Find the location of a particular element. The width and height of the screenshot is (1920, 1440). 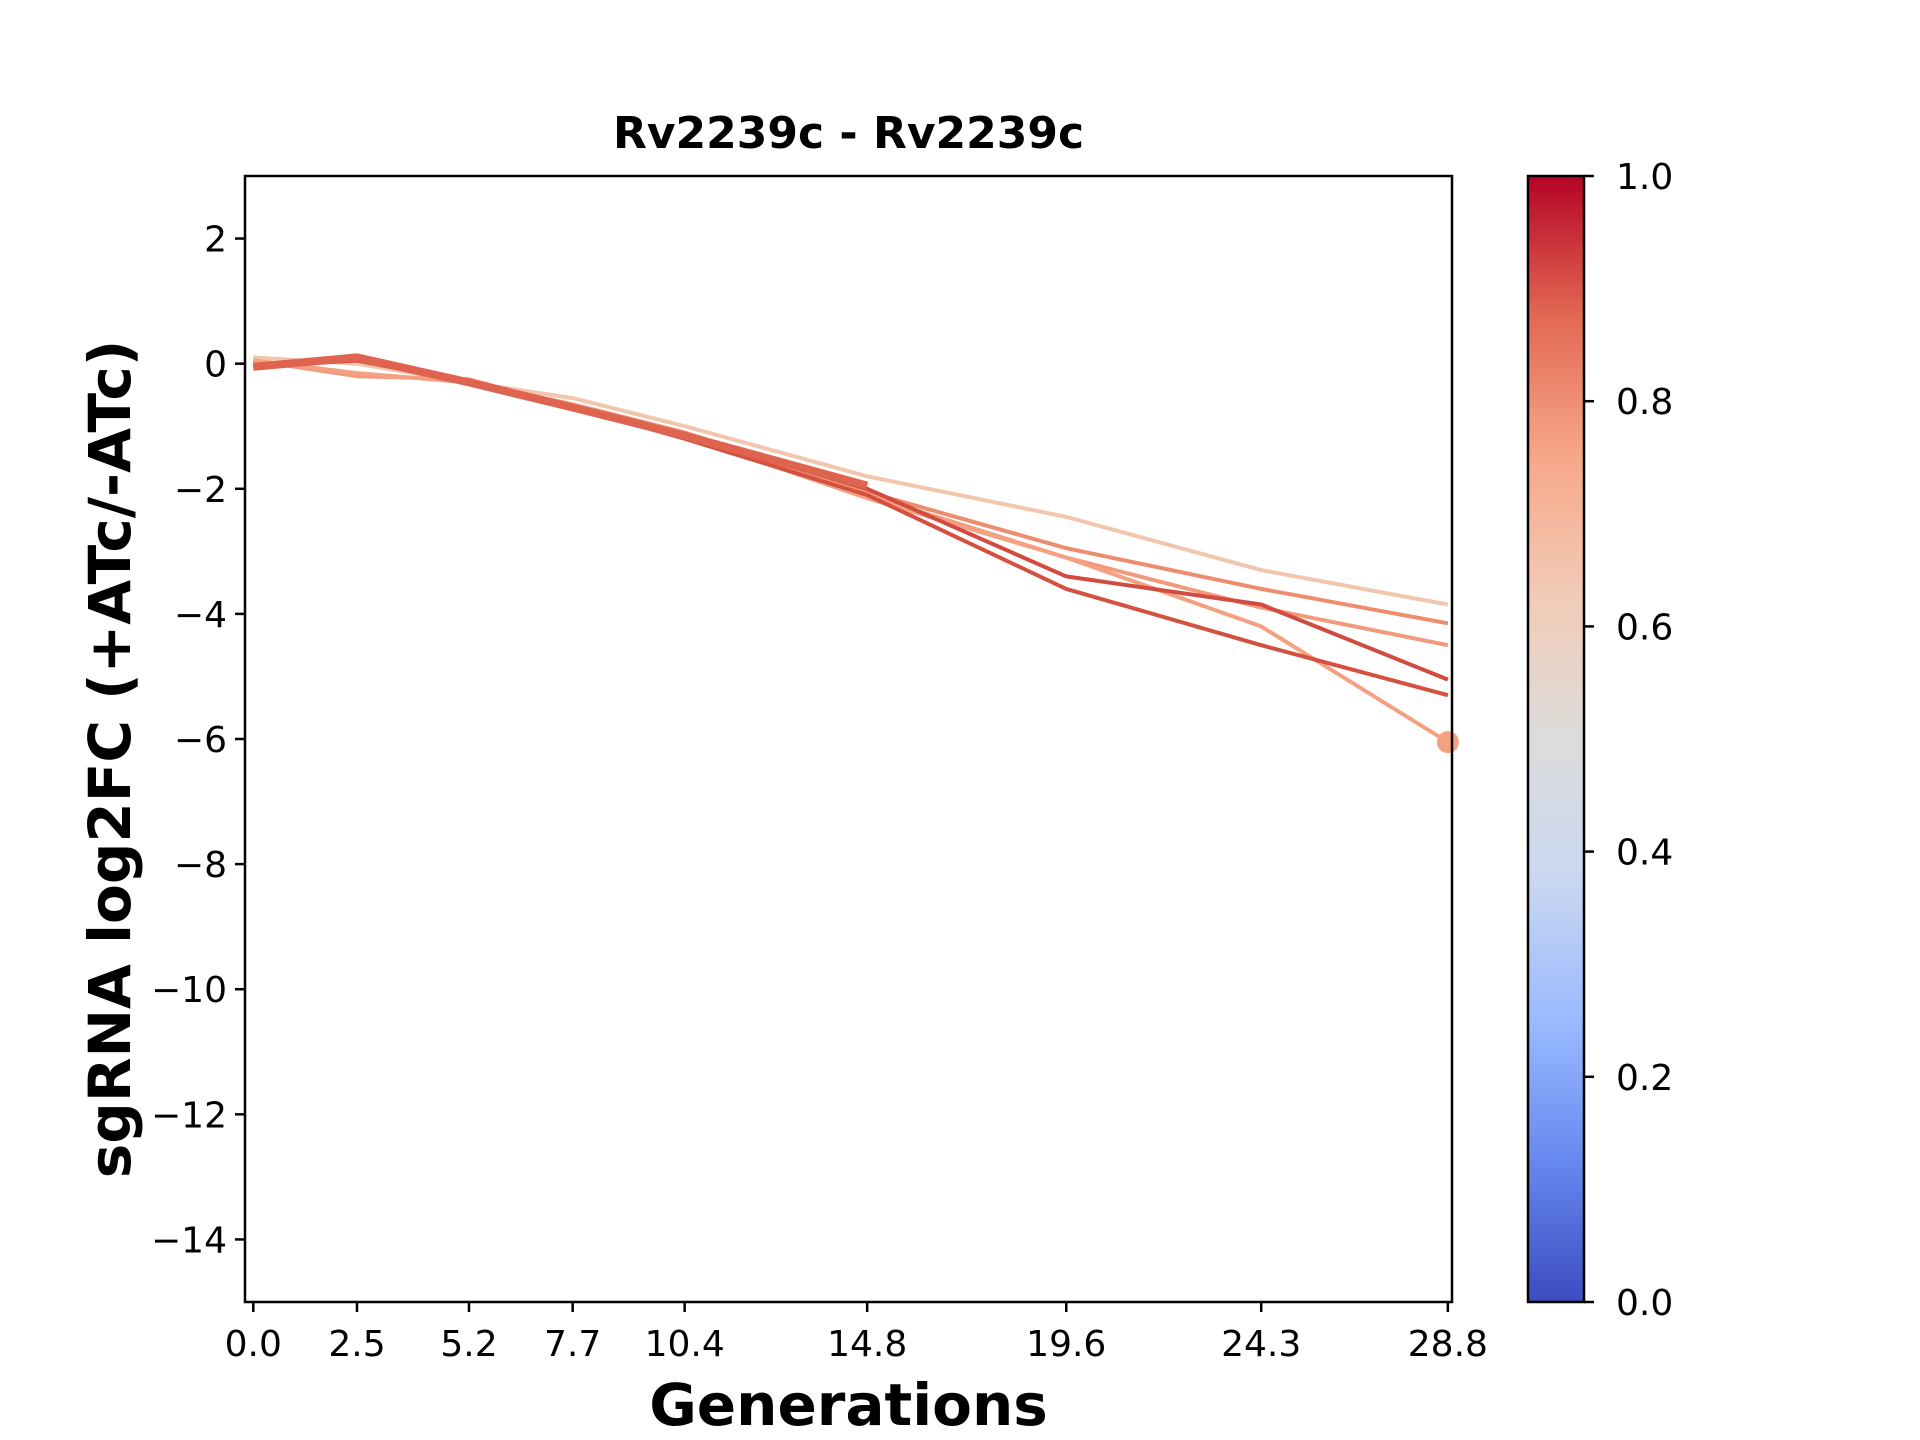

colorbar-tick-label: 0.0 is located at coordinates (1644, 1303).